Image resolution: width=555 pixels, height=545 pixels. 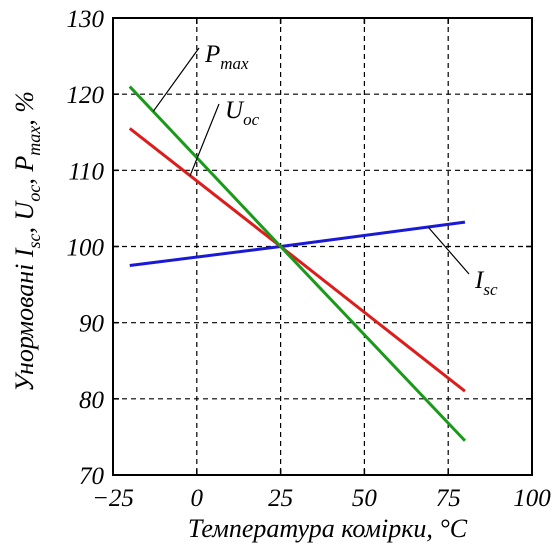 I want to click on series-label-pmax: Pmax, so click(x=226, y=57).